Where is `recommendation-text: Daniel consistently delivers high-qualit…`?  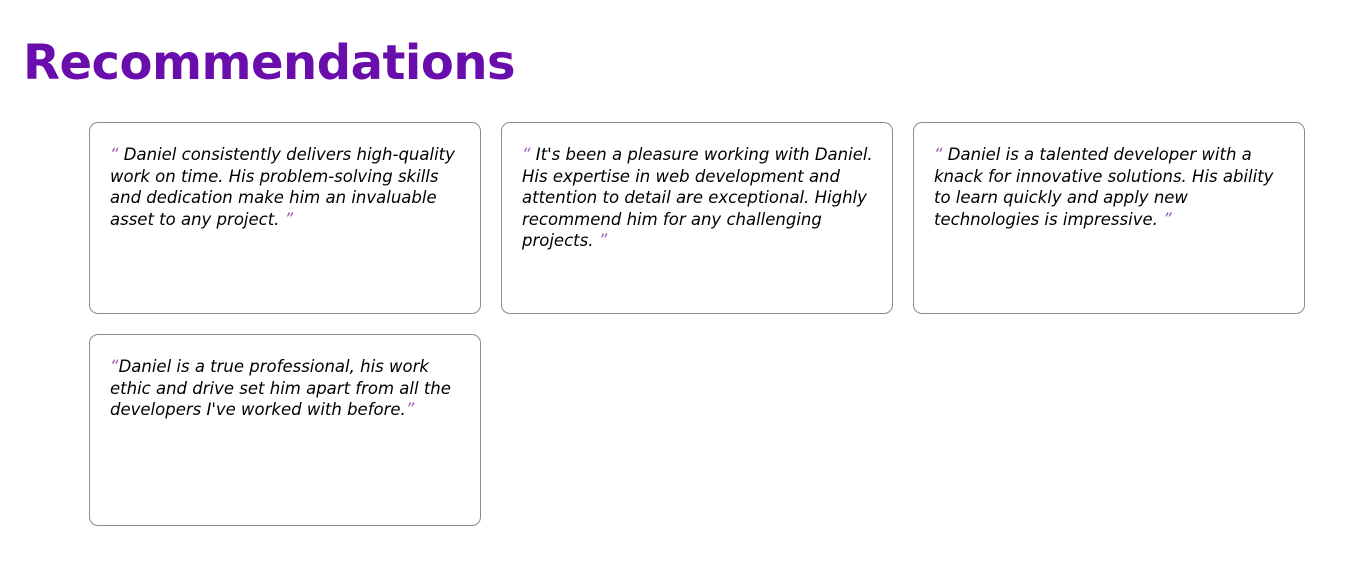
recommendation-text: Daniel consistently delivers high-qualit… is located at coordinates (282, 187).